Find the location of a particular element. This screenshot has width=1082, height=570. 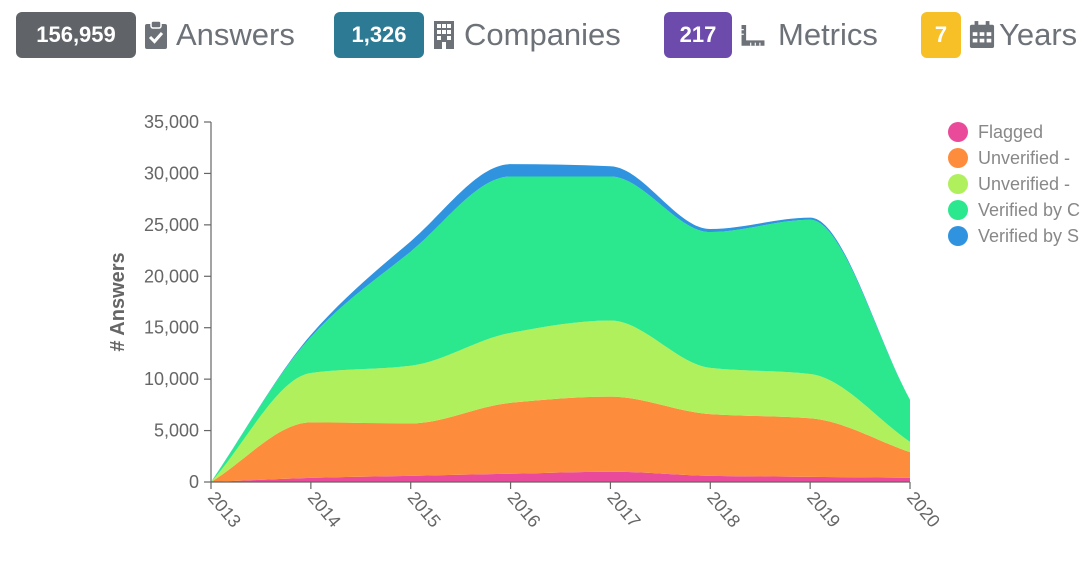

y-tick-label: 25,000 is located at coordinates (171, 225).